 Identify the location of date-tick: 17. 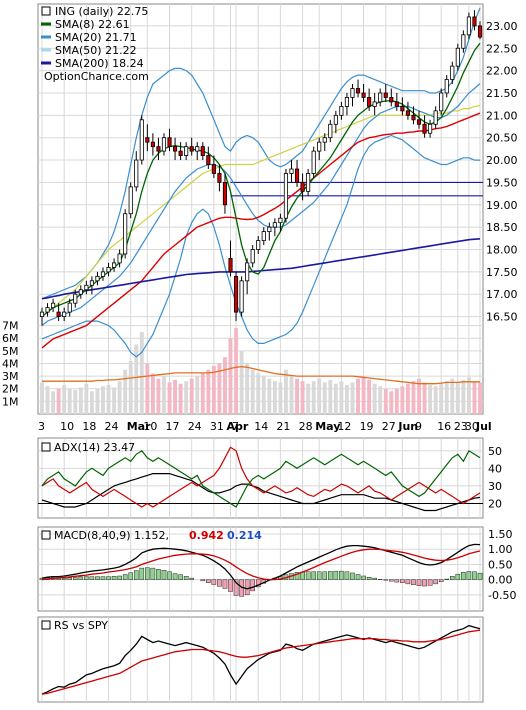
(173, 426).